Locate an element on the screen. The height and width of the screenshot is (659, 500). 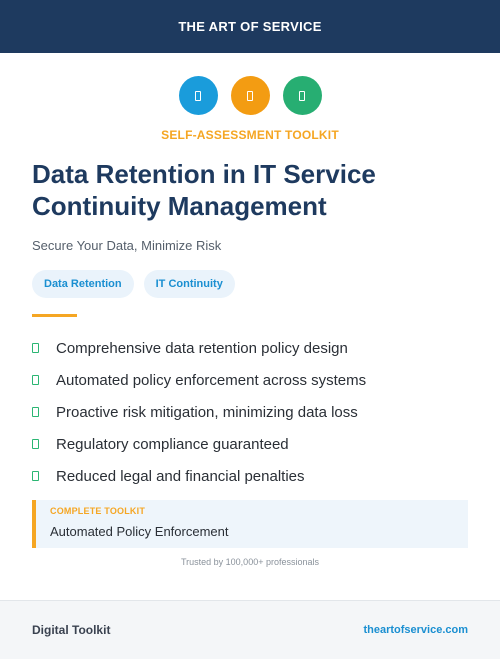
list-item: Reduced legal and financial penalties is located at coordinates (252, 476).